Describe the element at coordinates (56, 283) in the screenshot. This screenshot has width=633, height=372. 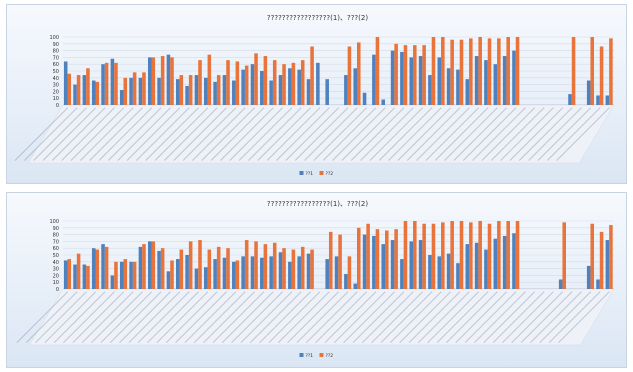
I see `y-tick-label: 10` at that location.